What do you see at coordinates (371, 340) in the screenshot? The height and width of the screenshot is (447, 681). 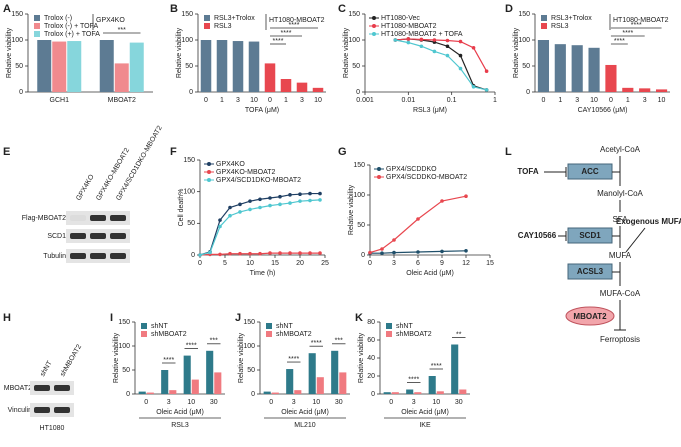 I see `y-tick-label: 60` at bounding box center [371, 340].